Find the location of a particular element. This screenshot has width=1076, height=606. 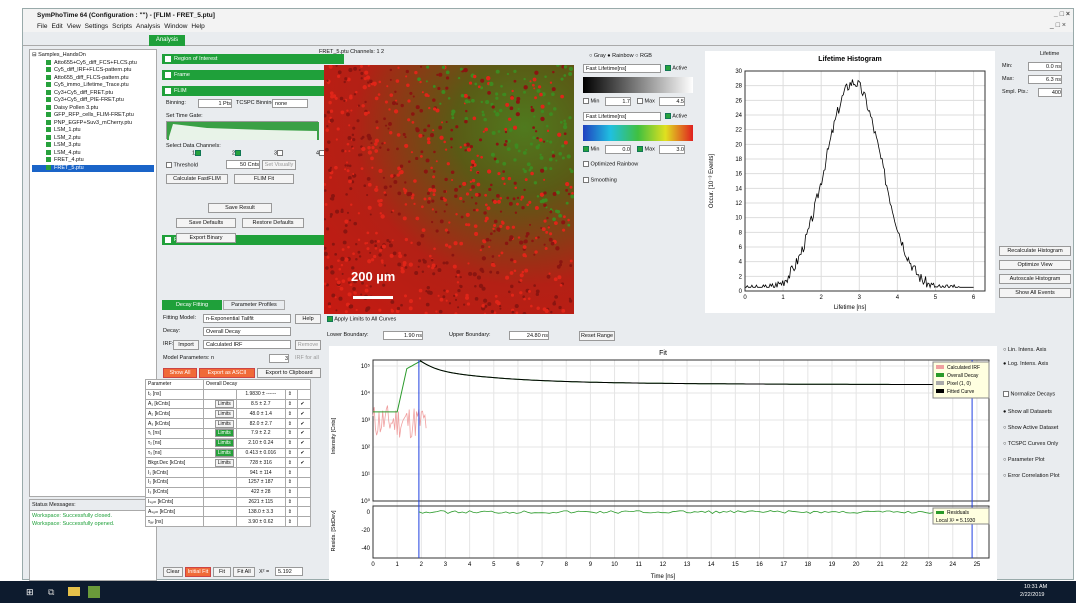

section-frame: Frame is located at coordinates (253, 75).